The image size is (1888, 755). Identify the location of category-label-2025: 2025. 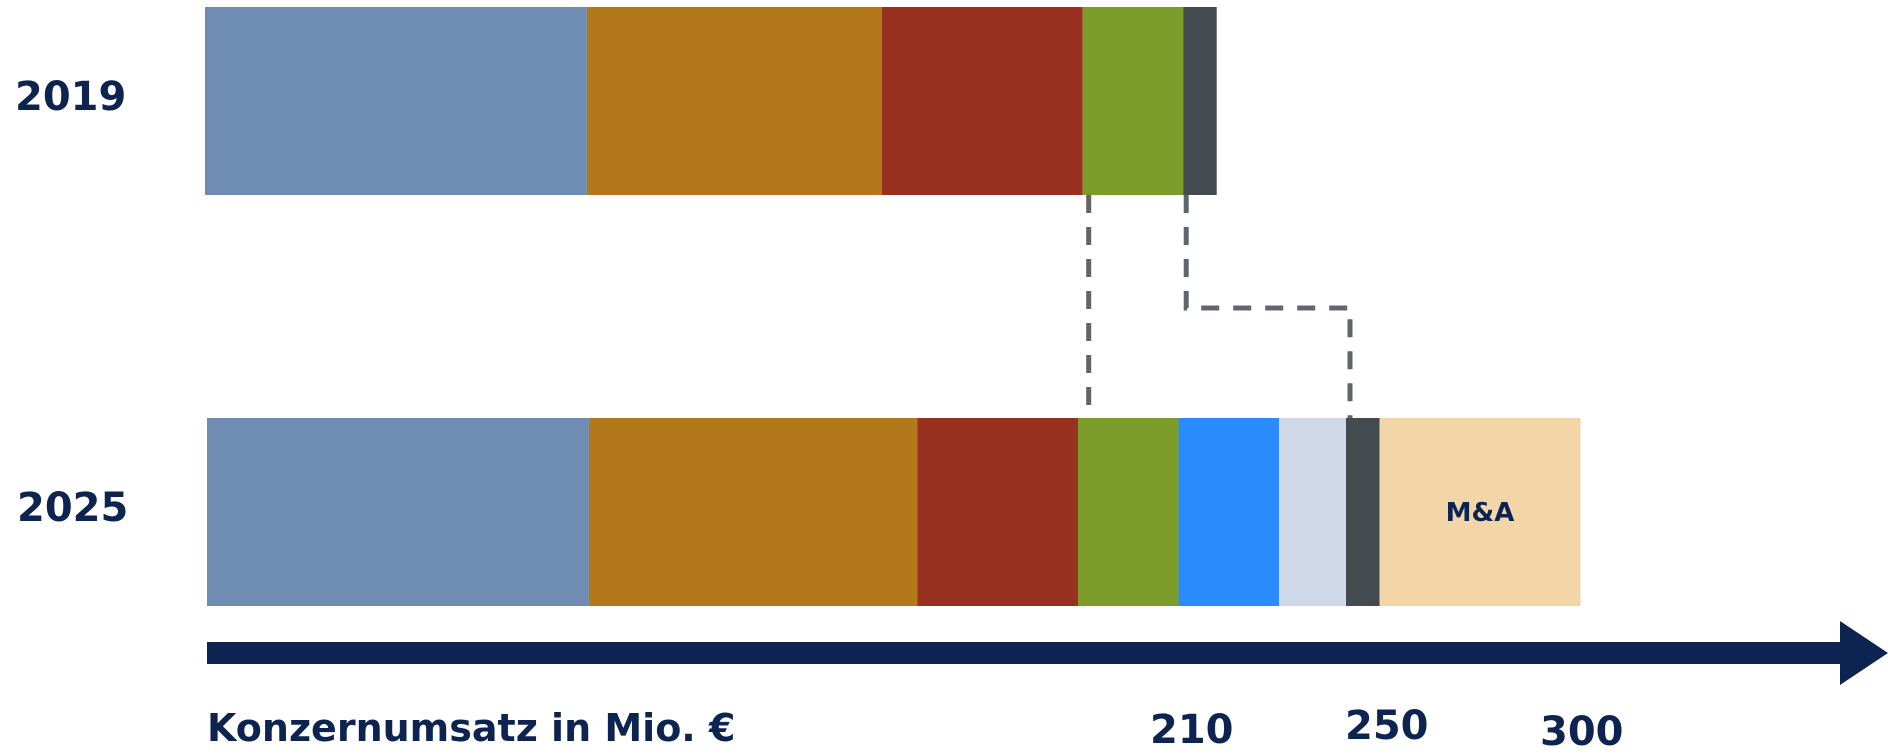
(73, 508).